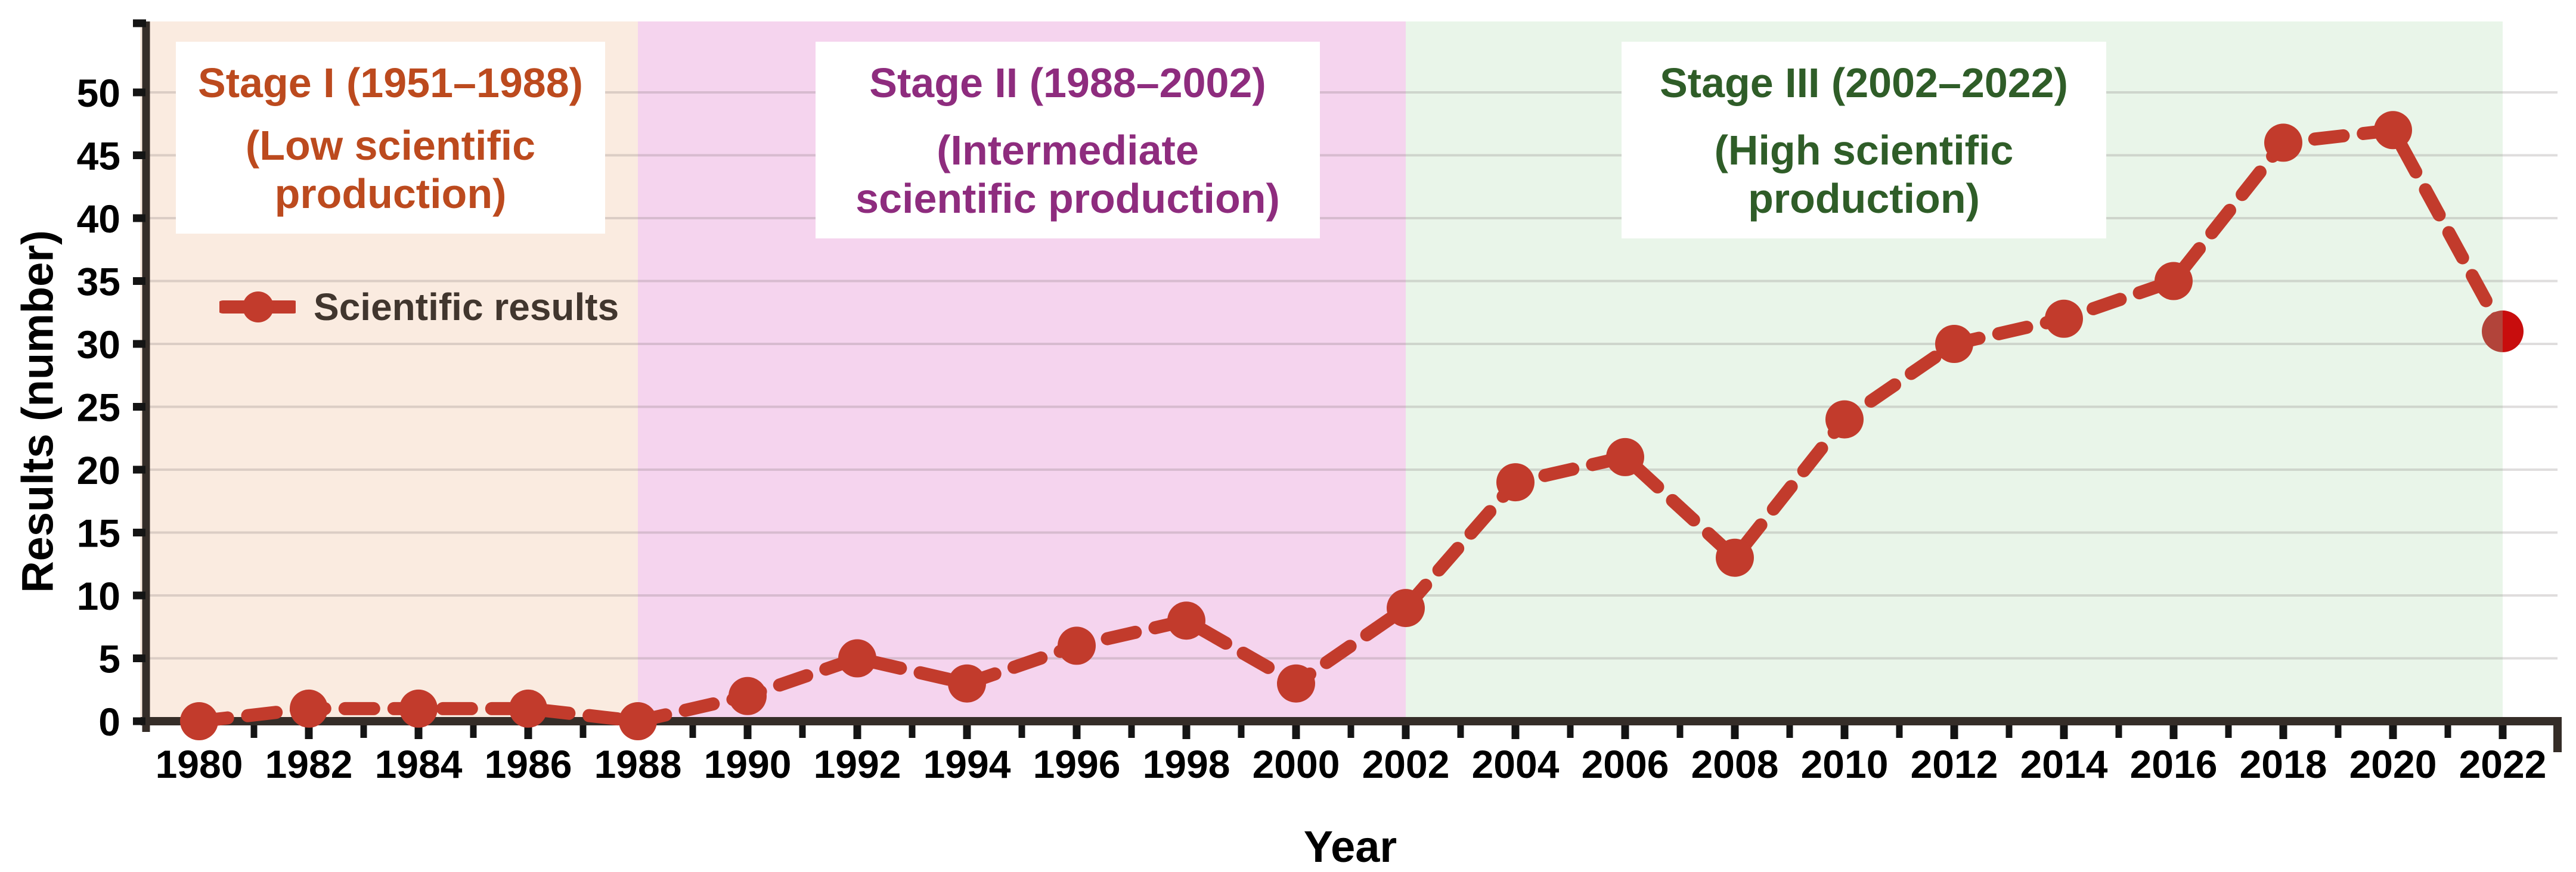 Image resolution: width=2576 pixels, height=872 pixels. I want to click on x-tick-label: 1992, so click(857, 764).